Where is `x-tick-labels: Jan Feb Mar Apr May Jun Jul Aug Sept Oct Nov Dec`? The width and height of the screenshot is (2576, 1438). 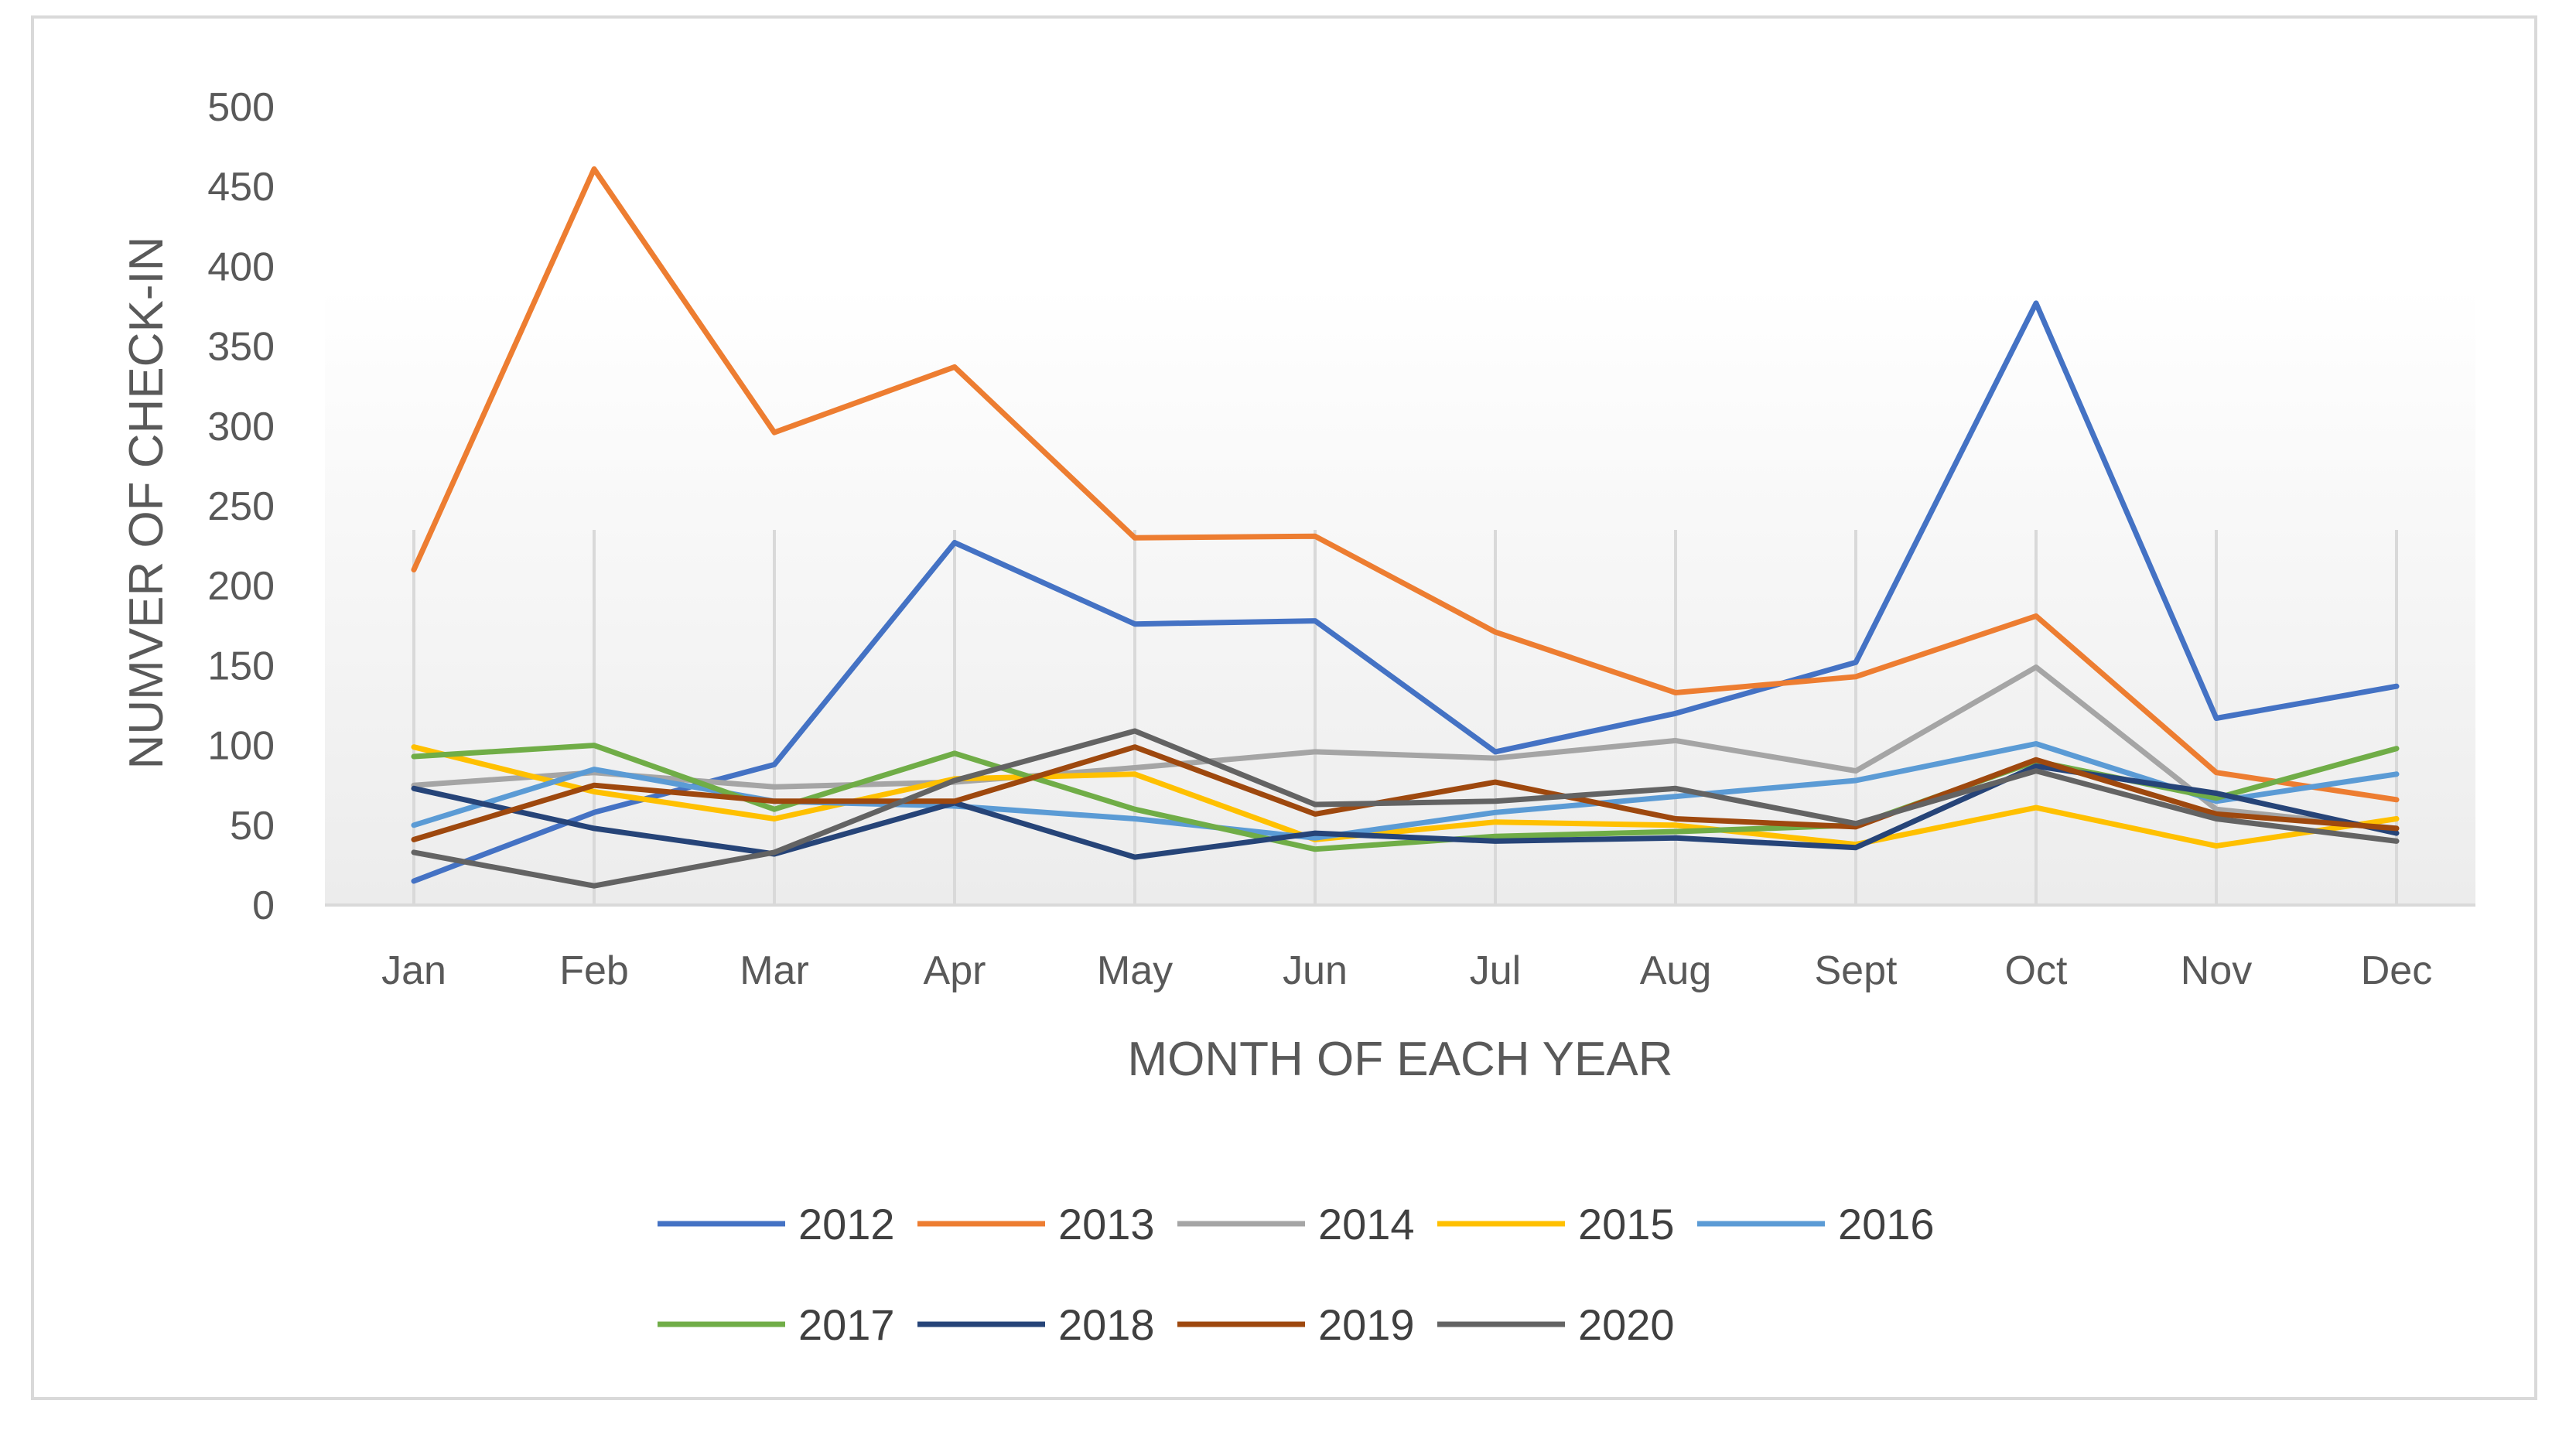
x-tick-labels: Jan Feb Mar Apr May Jun Jul Aug Sept Oct Nov Dec is located at coordinates (1406, 970).